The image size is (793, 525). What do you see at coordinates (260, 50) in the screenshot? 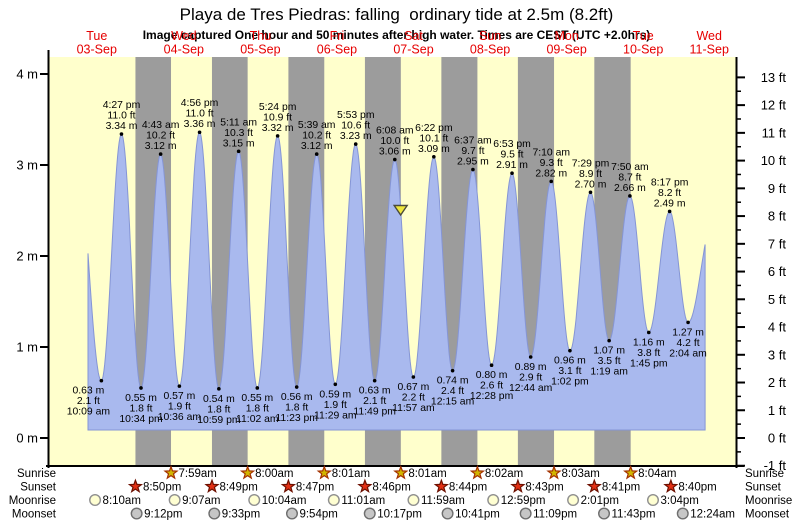
I see `date-label: 05-Sep` at bounding box center [260, 50].